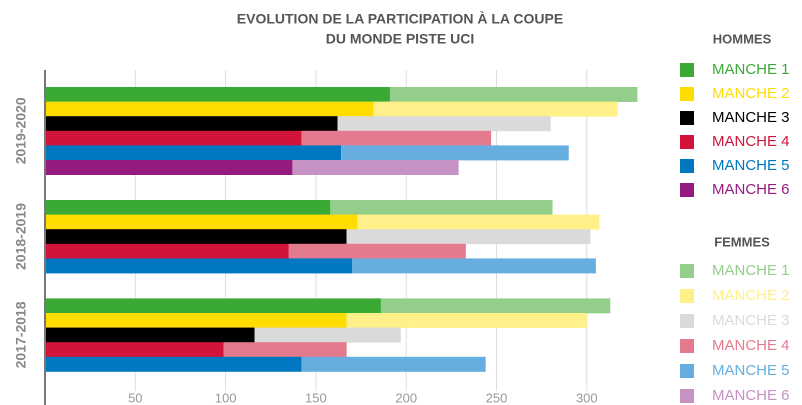 This screenshot has width=802, height=405. What do you see at coordinates (316, 397) in the screenshot?
I see `x-tick-label: 150` at bounding box center [316, 397].